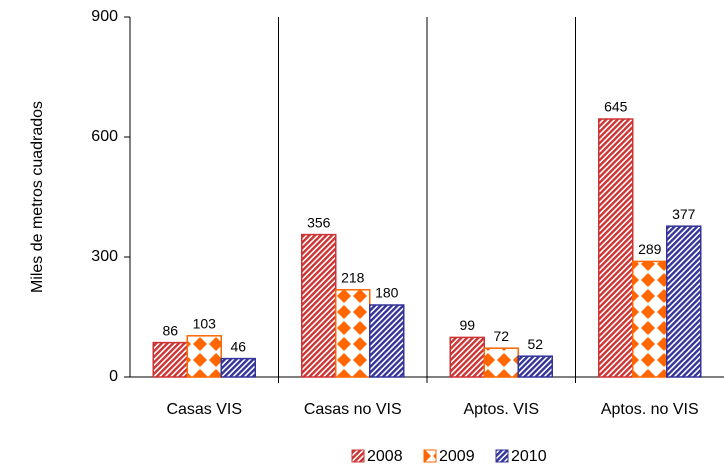 Image resolution: width=724 pixels, height=470 pixels. Describe the element at coordinates (170, 330) in the screenshot. I see `data-label: 86` at that location.